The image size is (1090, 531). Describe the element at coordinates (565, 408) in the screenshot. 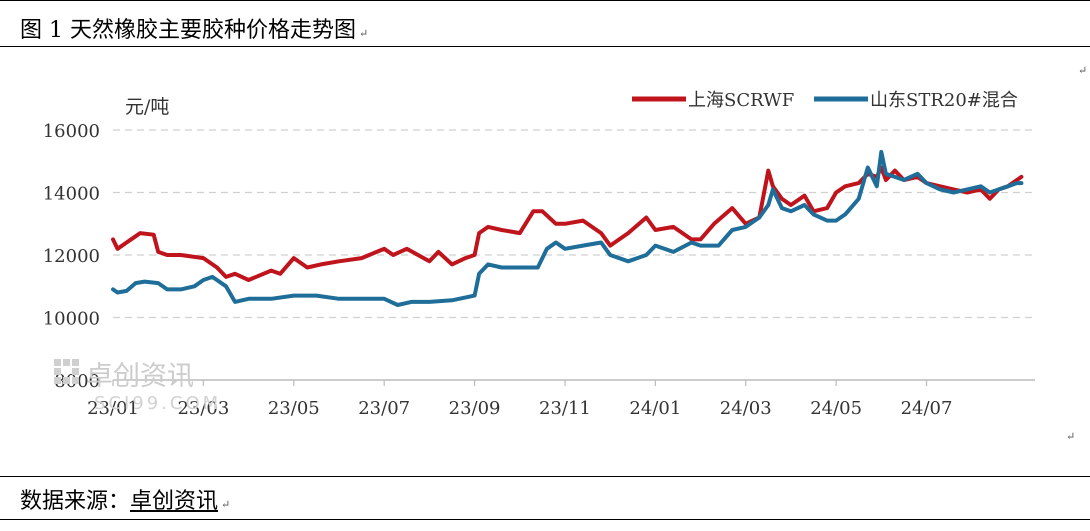

I see `x-tick-label: 23/11` at that location.